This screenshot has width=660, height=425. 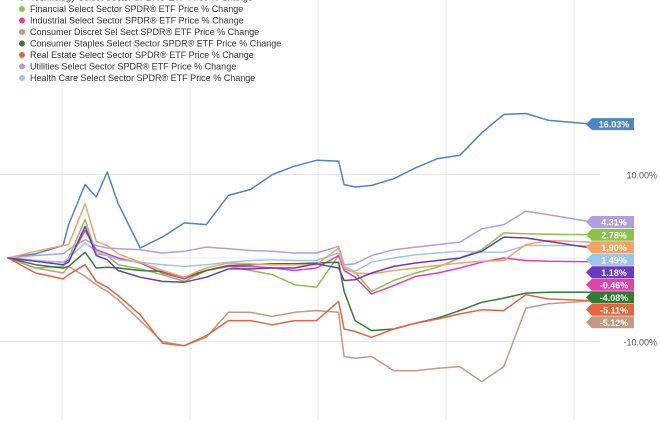 I want to click on end-label-value: 1.90%, so click(x=614, y=248).